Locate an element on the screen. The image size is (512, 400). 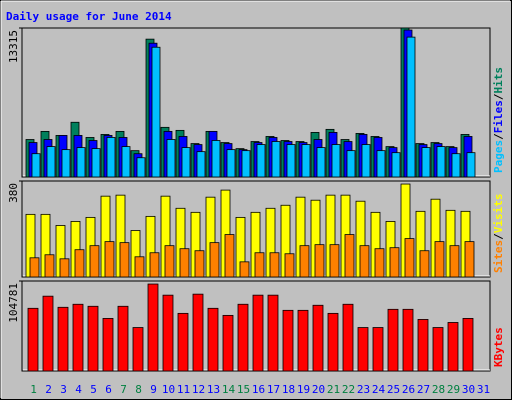
x-tick-label: 24 is located at coordinates (379, 389).